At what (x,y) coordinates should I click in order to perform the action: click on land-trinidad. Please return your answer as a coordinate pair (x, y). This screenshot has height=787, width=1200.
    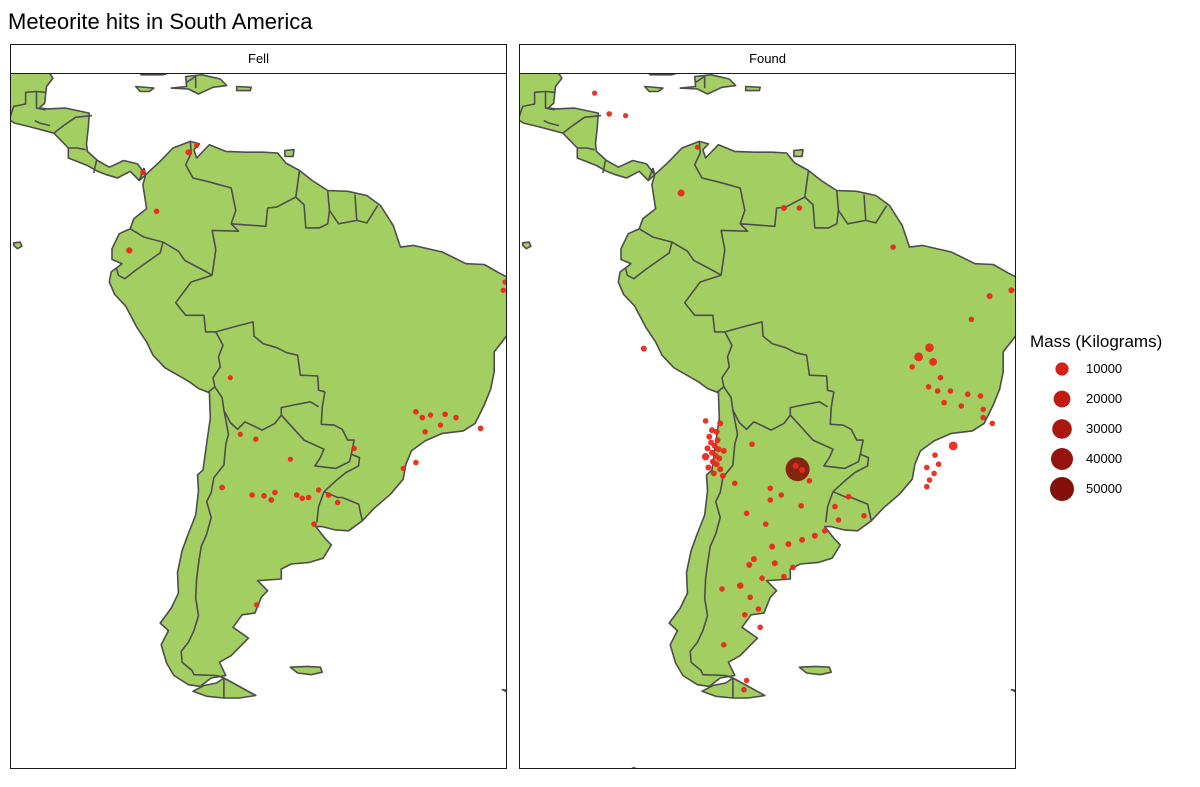
    Looking at the image, I should click on (289, 153).